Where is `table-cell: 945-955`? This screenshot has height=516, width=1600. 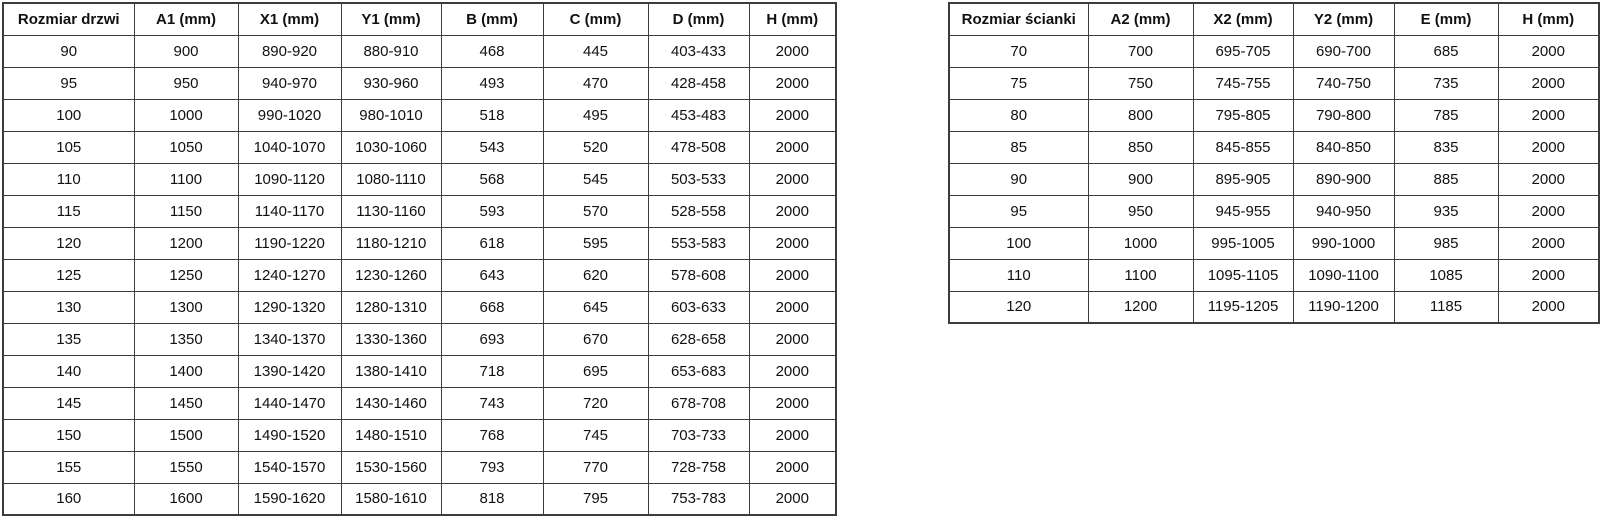
table-cell: 945-955 is located at coordinates (1243, 211).